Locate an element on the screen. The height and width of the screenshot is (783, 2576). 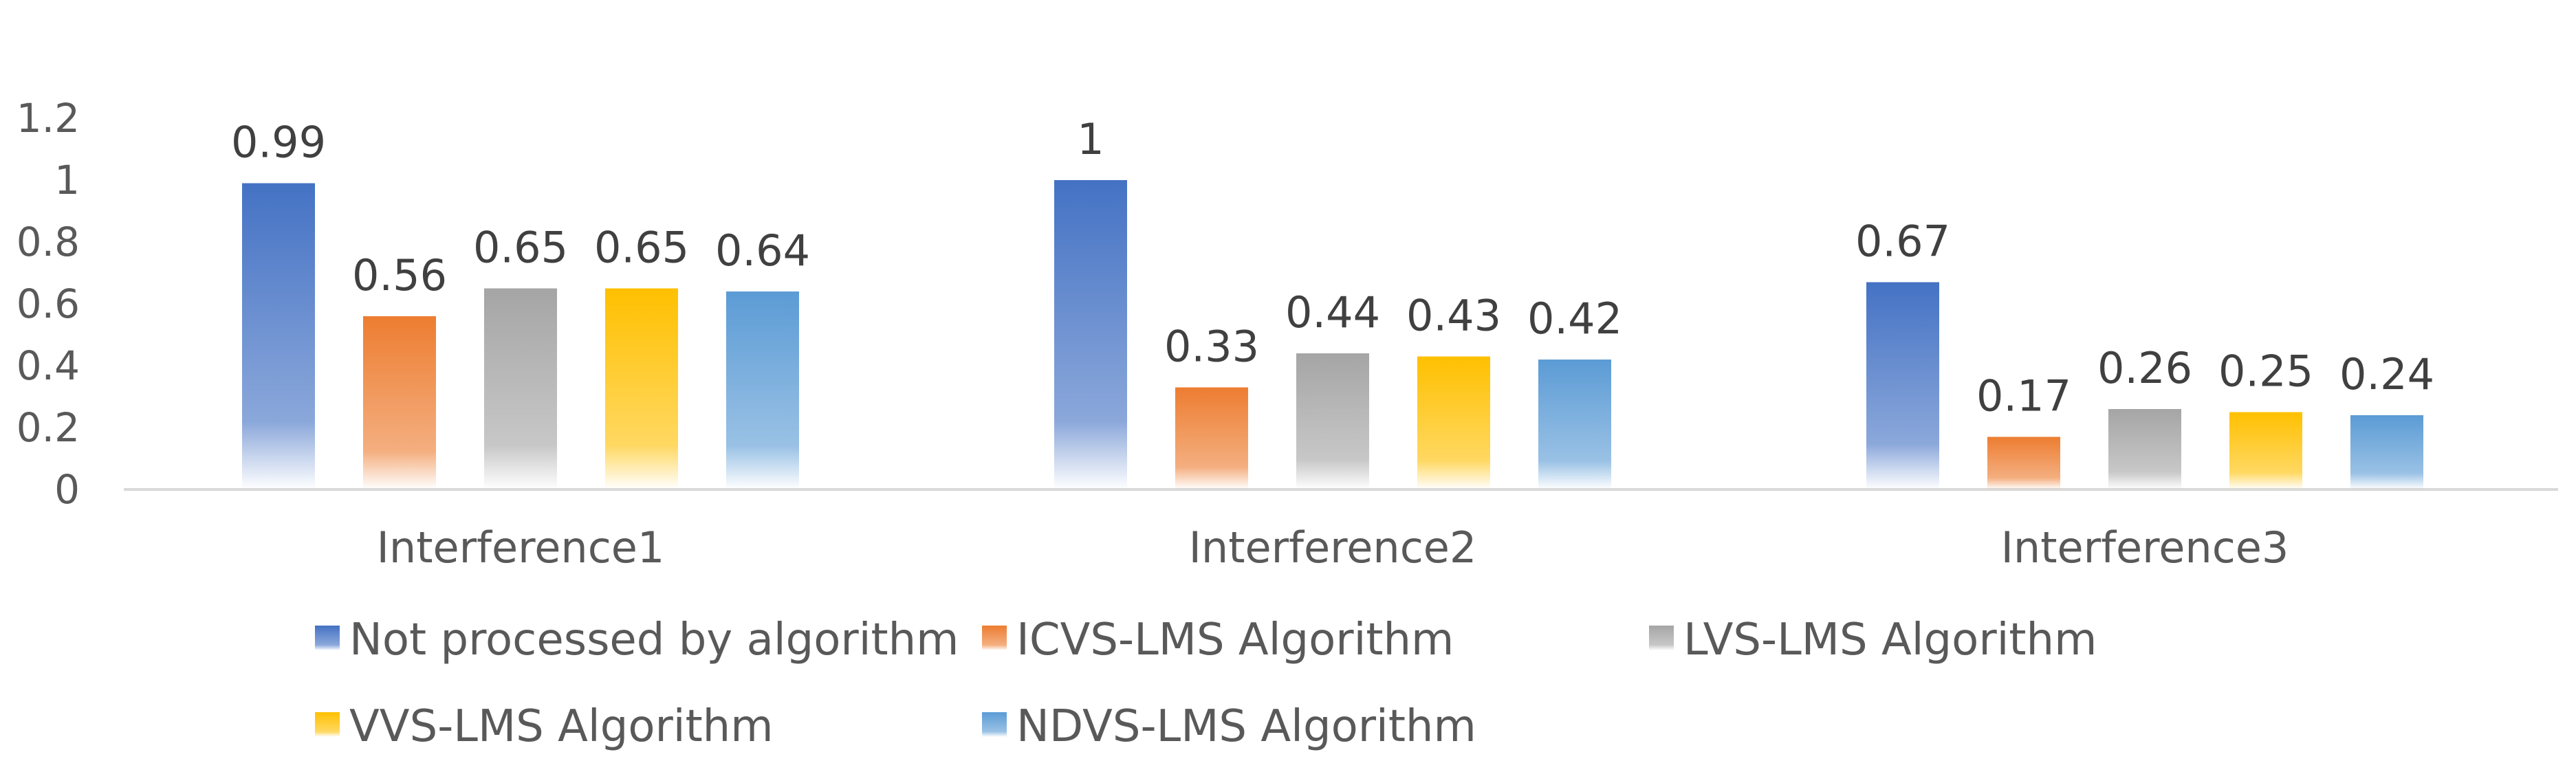
legend-item: Not processed by algorithm is located at coordinates (637, 640).